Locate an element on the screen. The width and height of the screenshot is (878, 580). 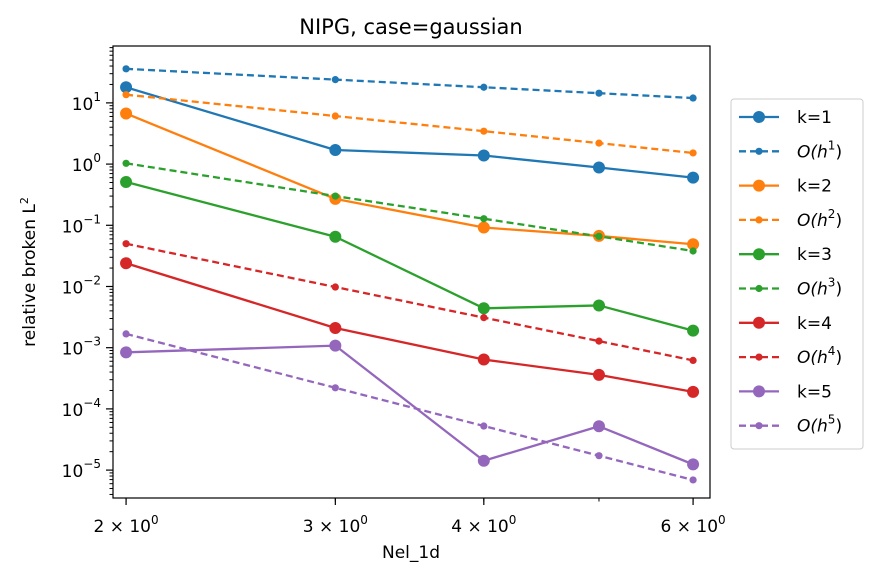
x-axis: 2 × 100 3 × 100 4 × 100 6 × 100 is located at coordinates (409, 517).